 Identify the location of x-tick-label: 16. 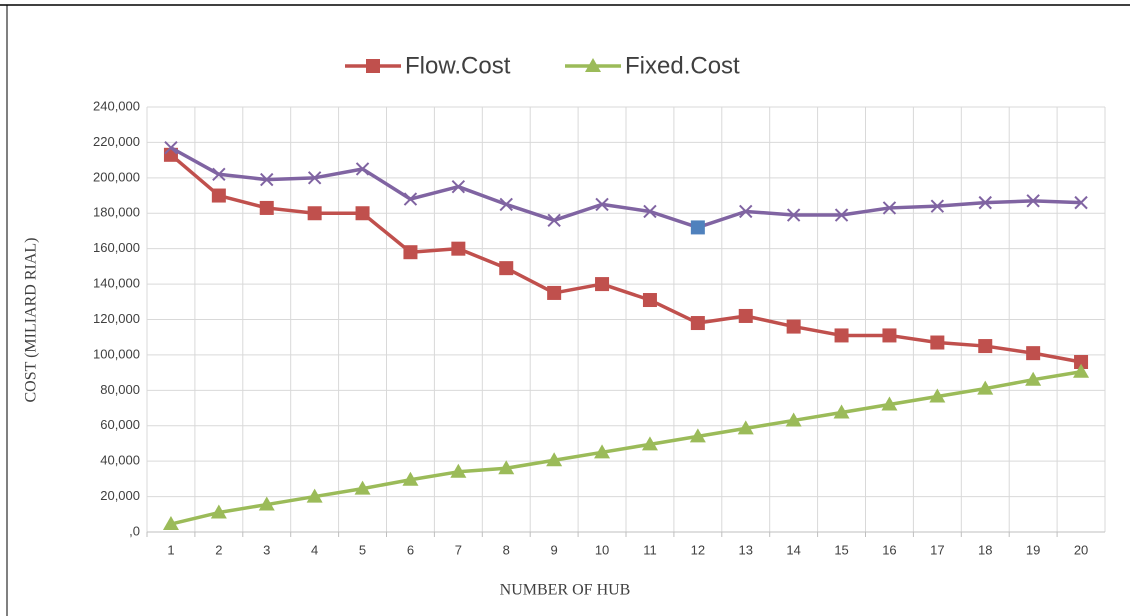
(889, 549).